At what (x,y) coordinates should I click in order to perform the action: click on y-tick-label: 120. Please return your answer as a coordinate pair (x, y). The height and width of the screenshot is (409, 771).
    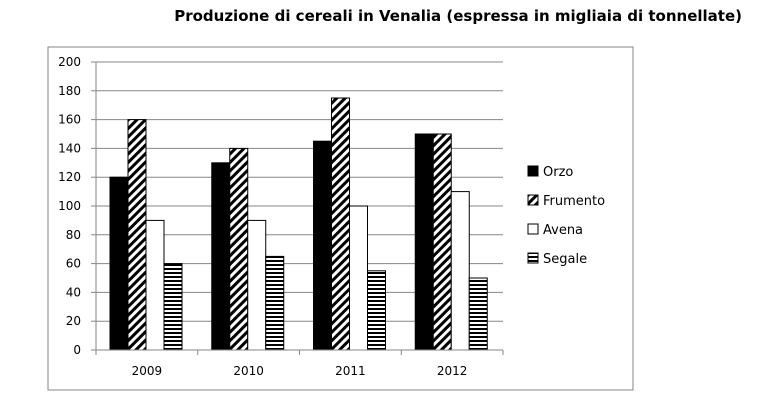
    Looking at the image, I should click on (69, 177).